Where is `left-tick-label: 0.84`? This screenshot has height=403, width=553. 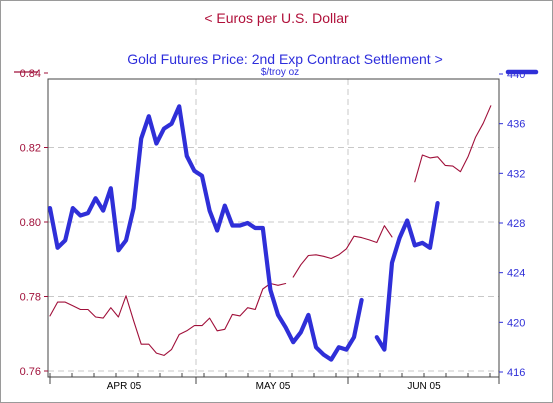
left-tick-label: 0.84 is located at coordinates (30, 74).